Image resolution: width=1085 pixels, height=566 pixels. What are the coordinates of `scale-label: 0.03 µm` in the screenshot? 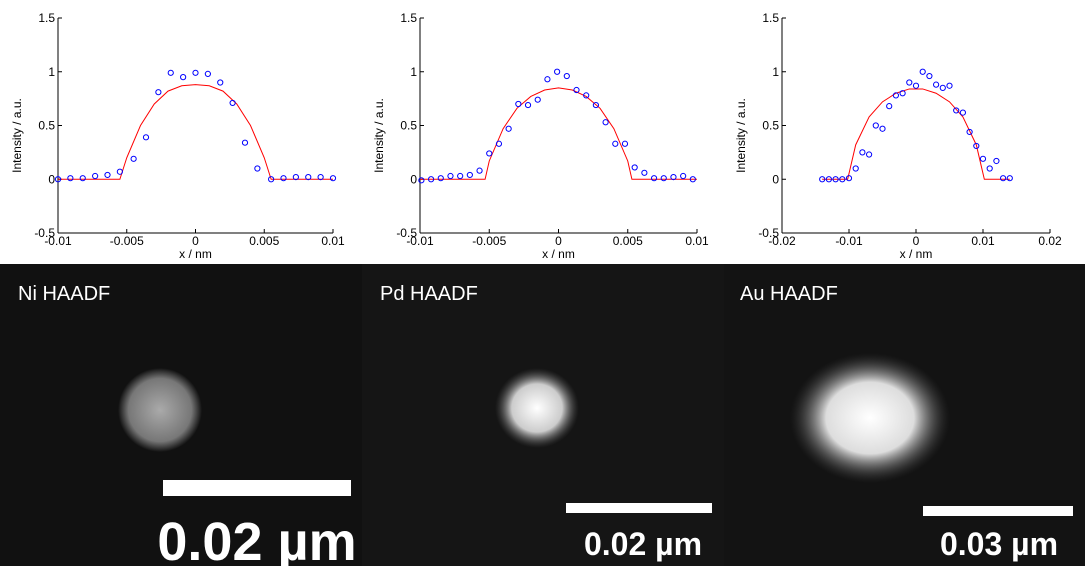 It's located at (999, 544).